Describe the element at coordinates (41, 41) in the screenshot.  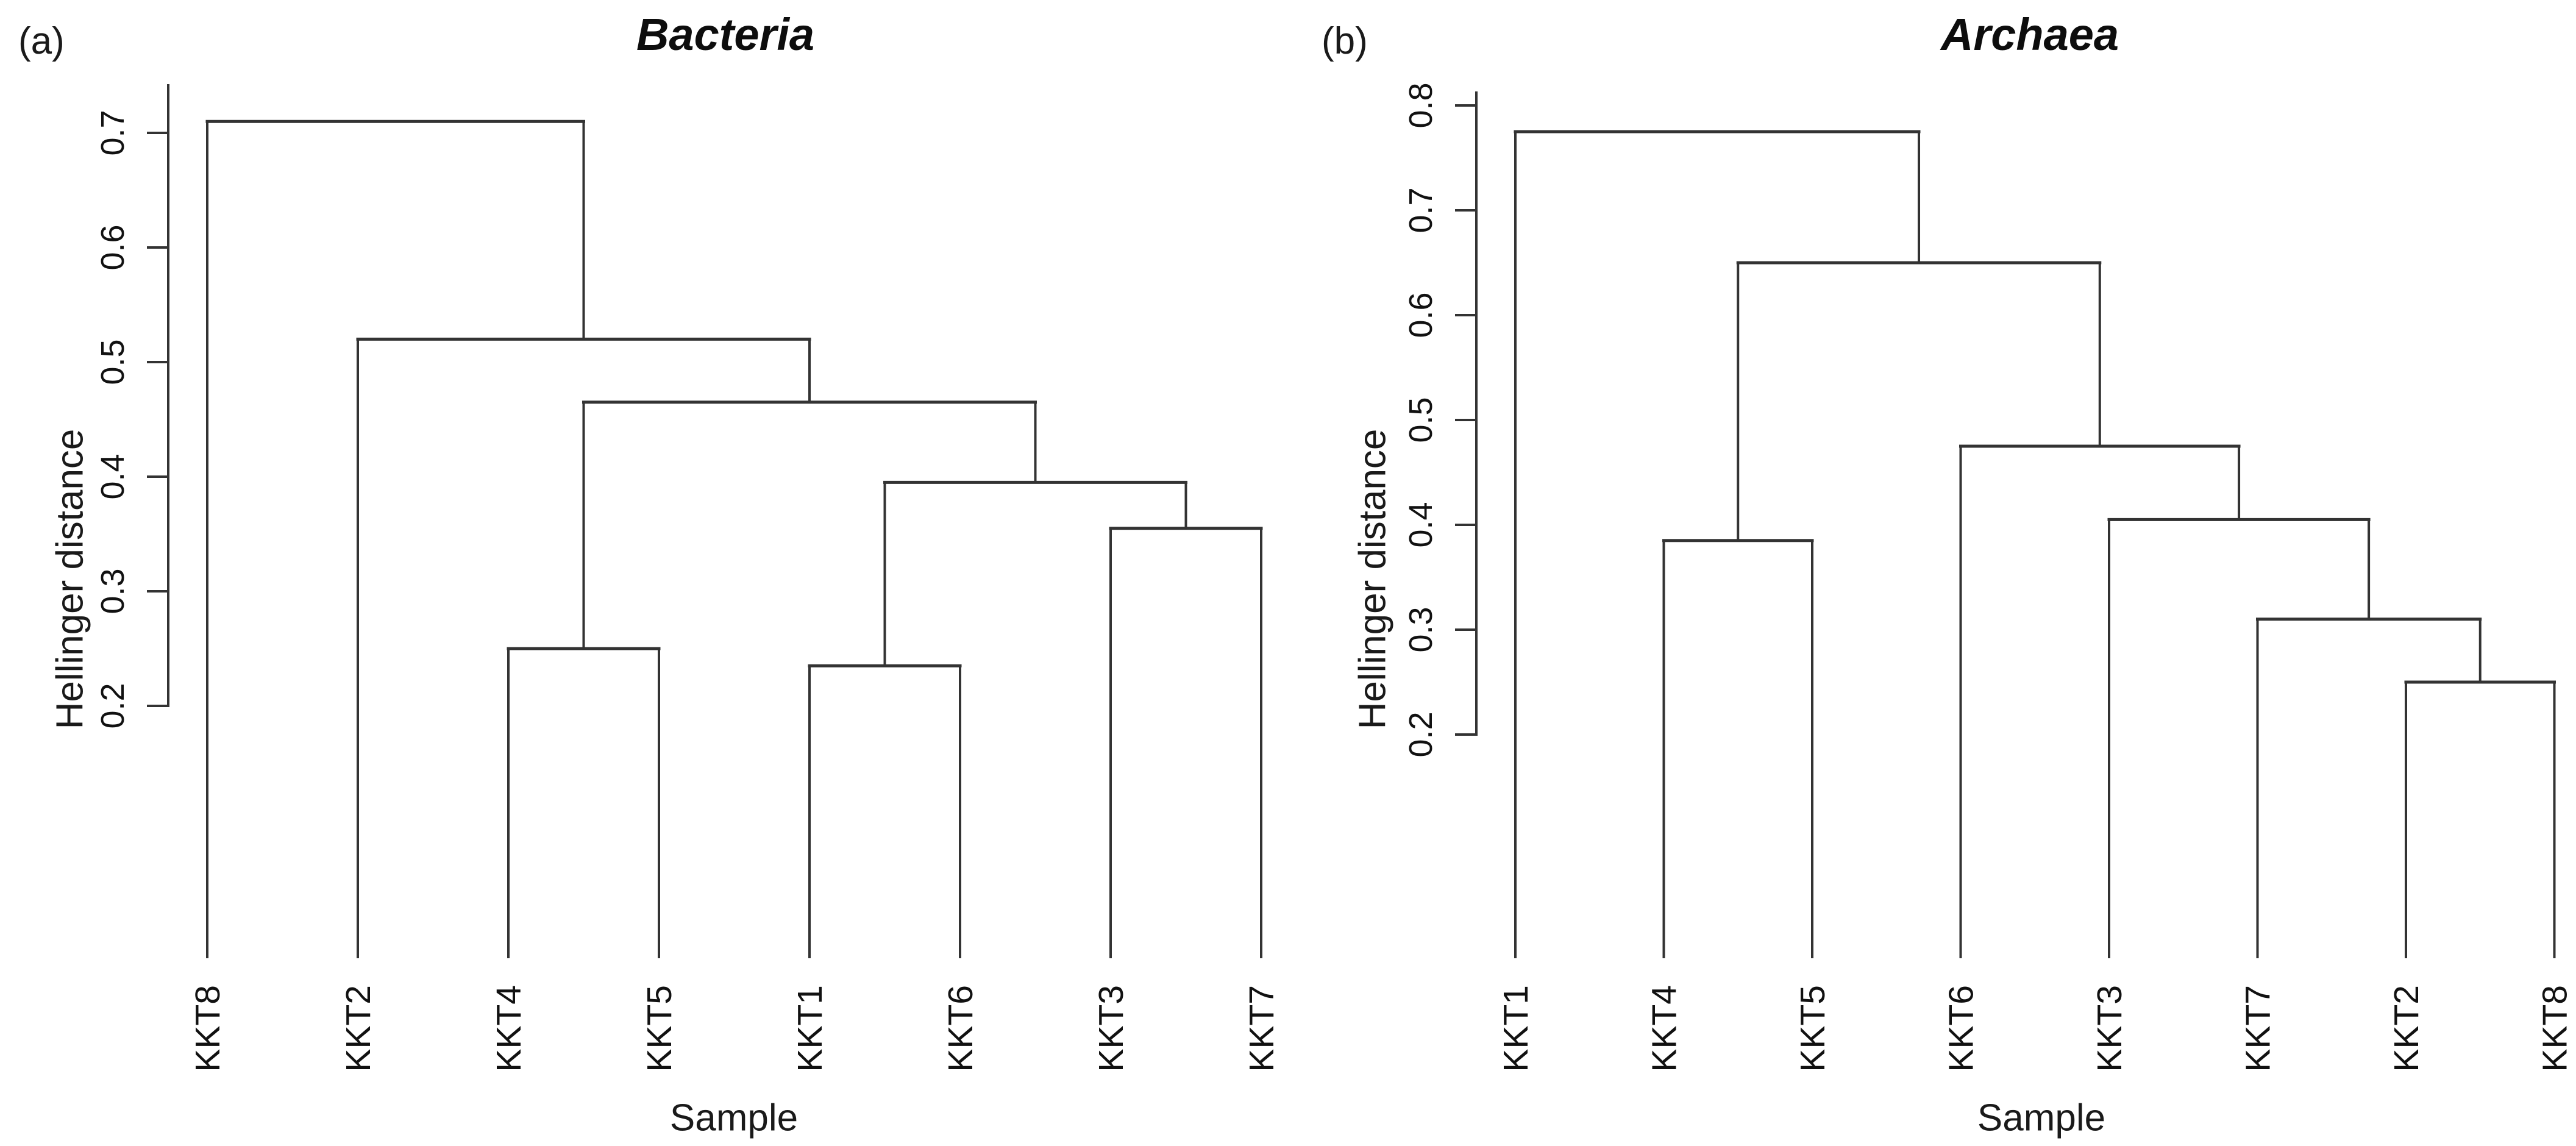
I see `panel-a-letter: (a)` at that location.